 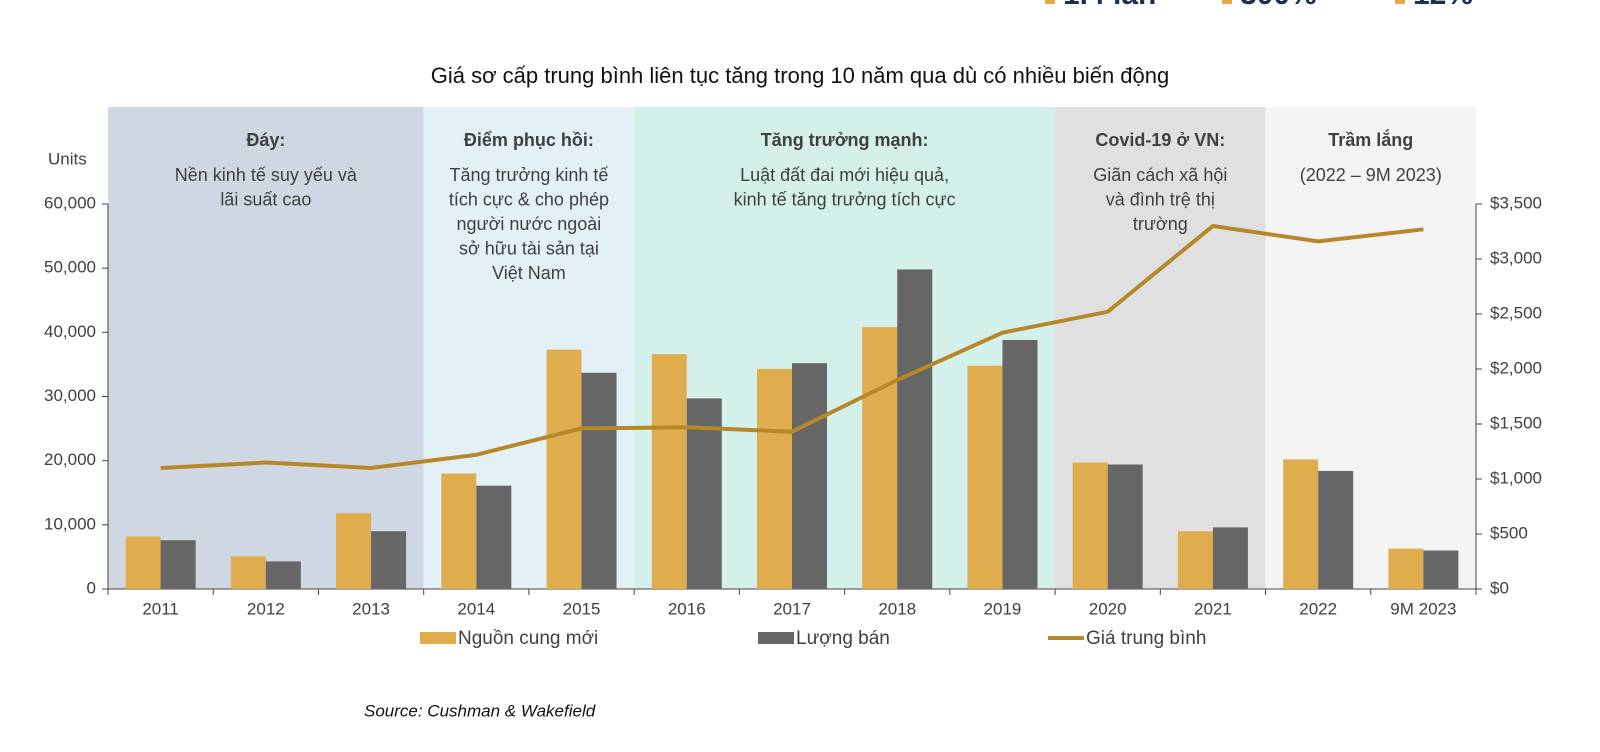 What do you see at coordinates (528, 638) in the screenshot?
I see `legend-label: Nguồn cung mới` at bounding box center [528, 638].